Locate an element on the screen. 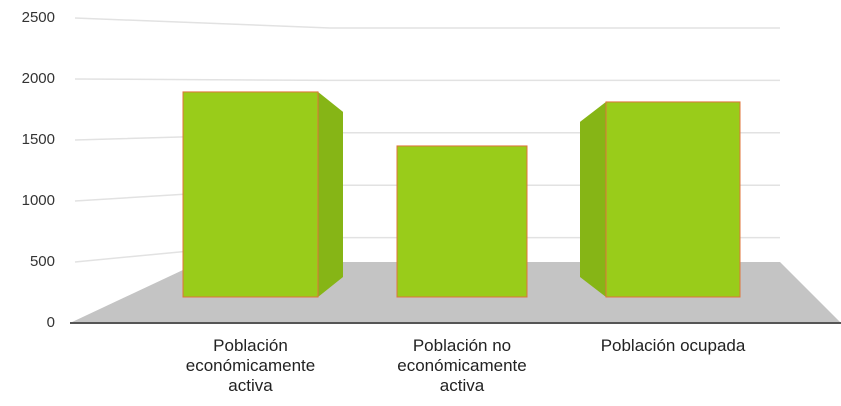  y-tick-label: 500 is located at coordinates (42, 261).